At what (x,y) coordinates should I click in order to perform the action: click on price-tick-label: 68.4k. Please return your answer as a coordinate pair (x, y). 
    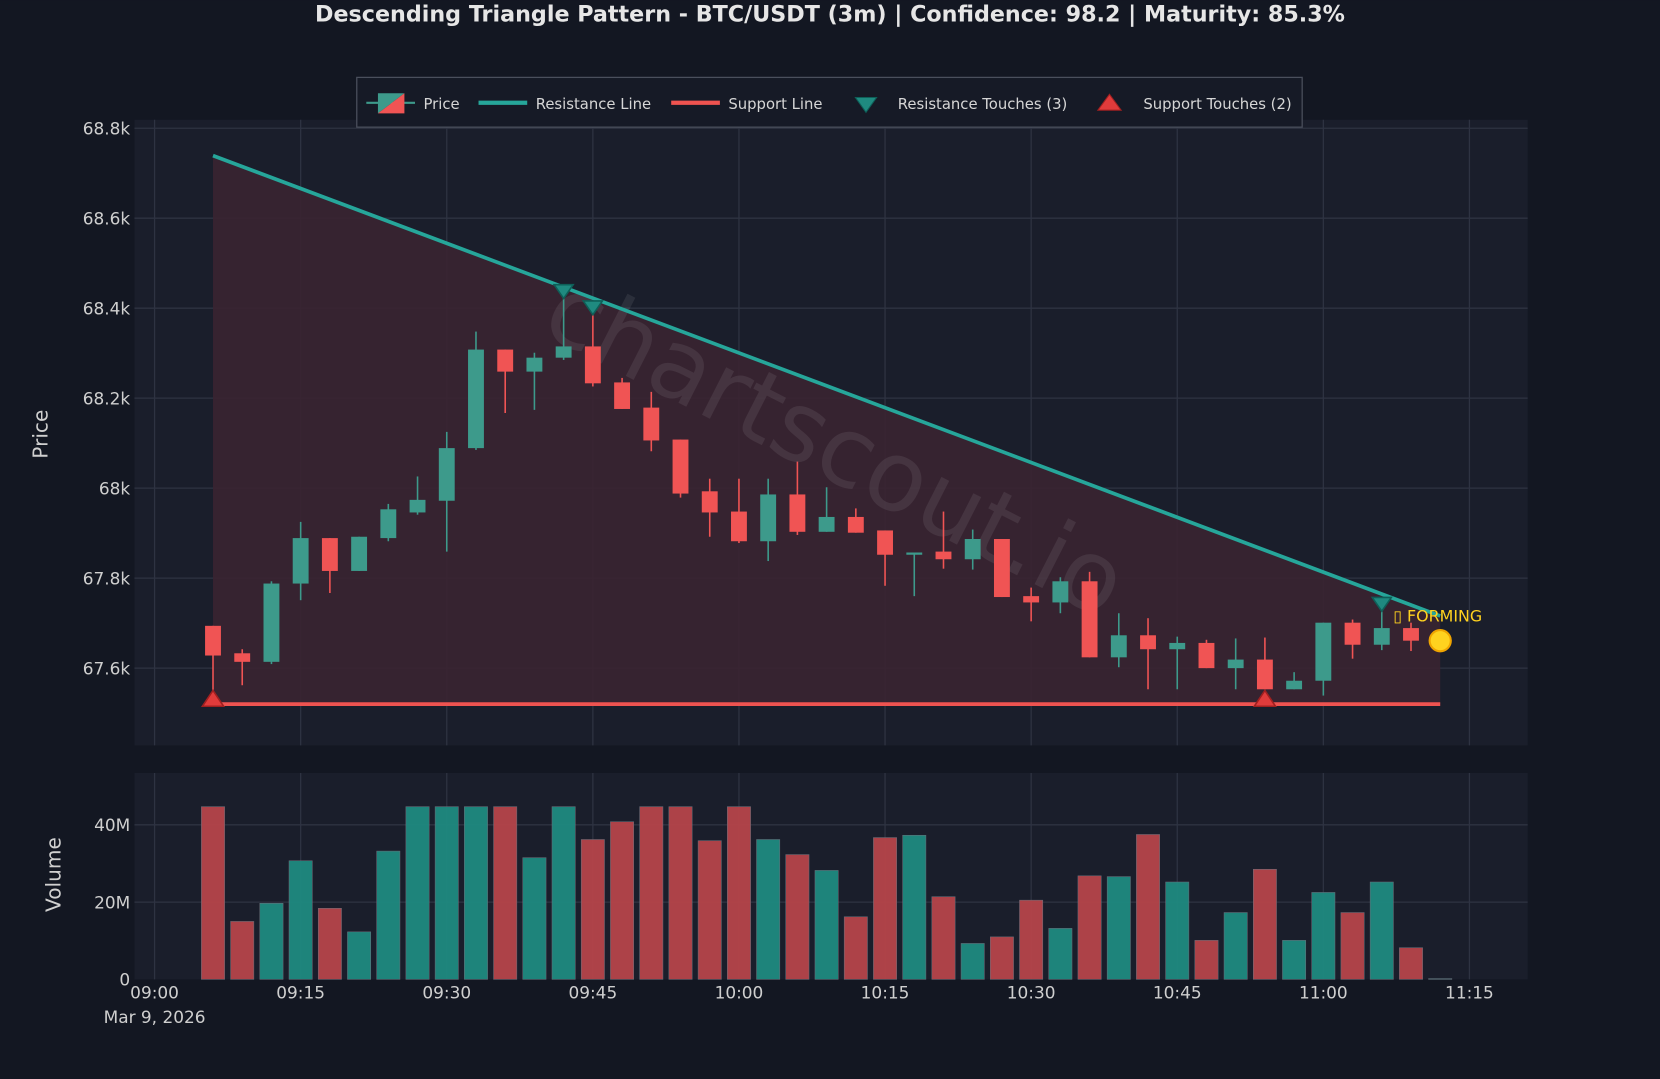
    Looking at the image, I should click on (107, 309).